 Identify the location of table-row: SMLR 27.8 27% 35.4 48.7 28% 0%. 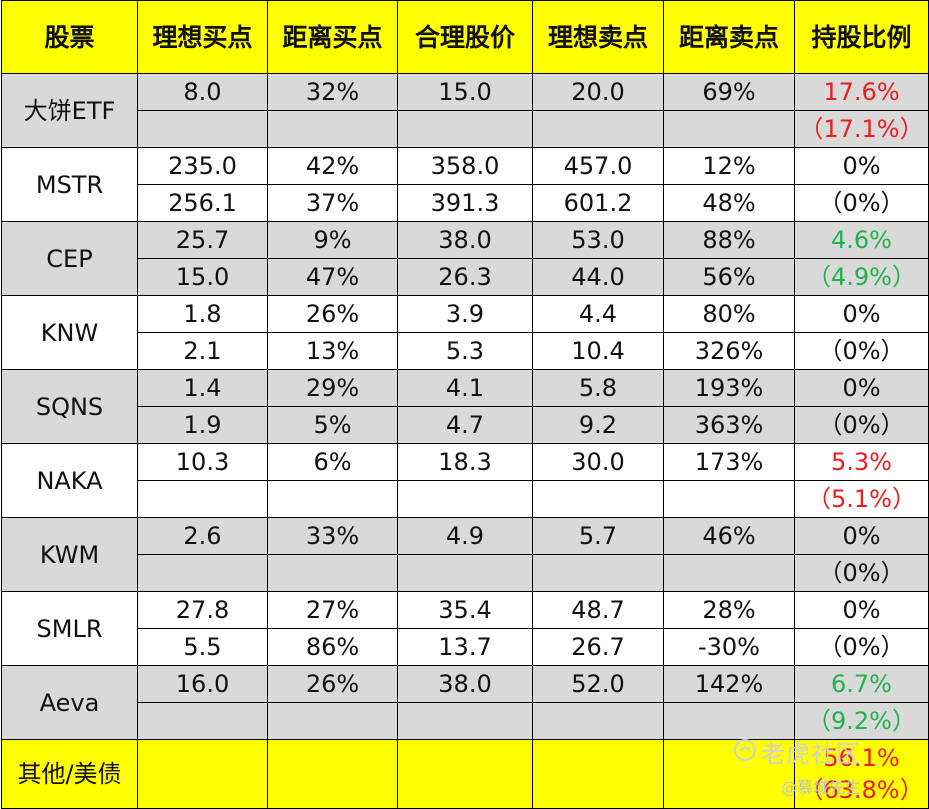
(465, 628).